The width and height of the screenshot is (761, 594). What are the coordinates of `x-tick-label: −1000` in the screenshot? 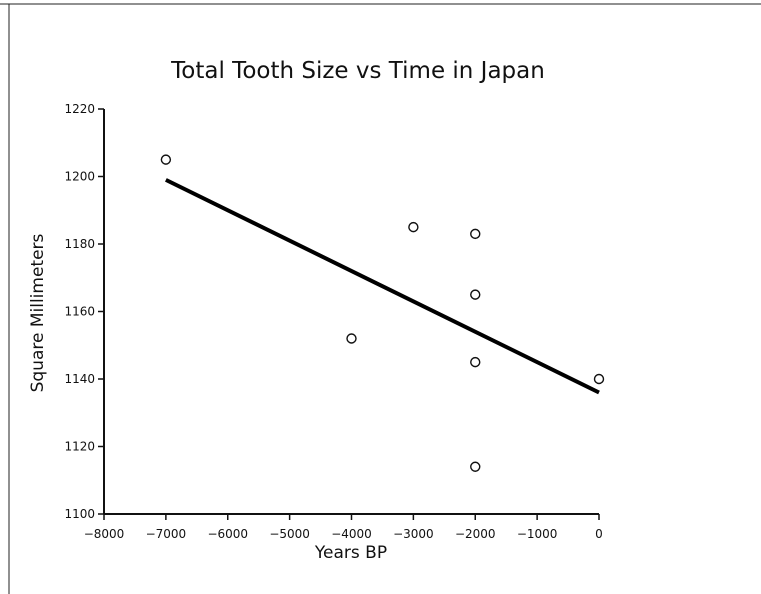 It's located at (537, 534).